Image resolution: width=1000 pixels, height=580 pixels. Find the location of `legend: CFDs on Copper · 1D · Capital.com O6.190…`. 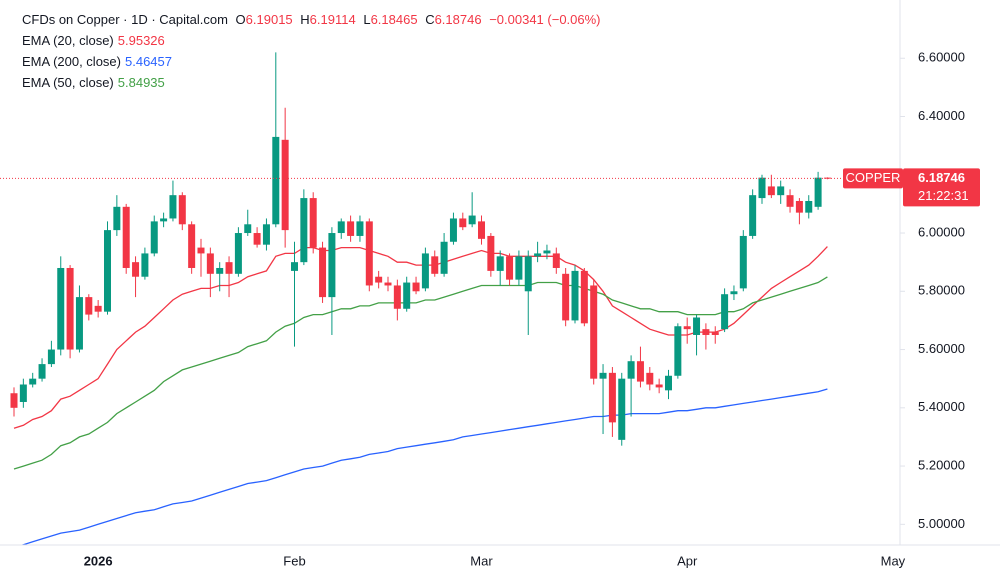

legend: CFDs on Copper · 1D · Capital.com O6.190… is located at coordinates (313, 51).